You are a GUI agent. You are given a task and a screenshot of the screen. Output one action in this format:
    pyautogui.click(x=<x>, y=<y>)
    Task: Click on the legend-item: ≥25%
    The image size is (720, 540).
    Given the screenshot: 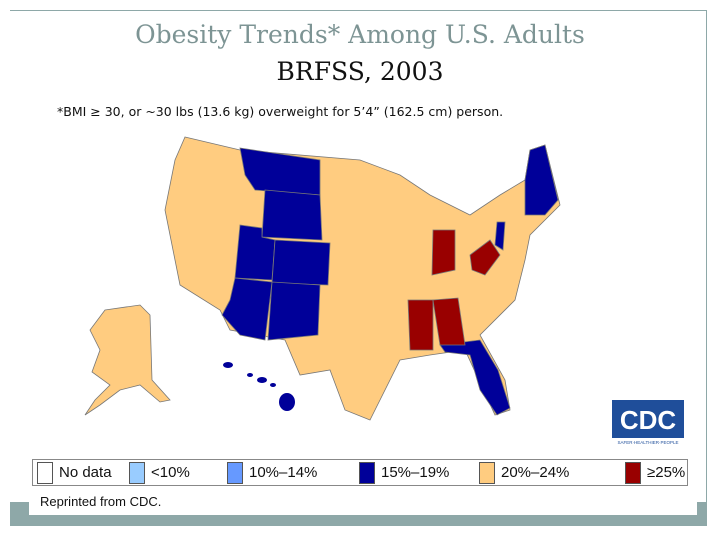 What is the action you would take?
    pyautogui.click(x=653, y=472)
    